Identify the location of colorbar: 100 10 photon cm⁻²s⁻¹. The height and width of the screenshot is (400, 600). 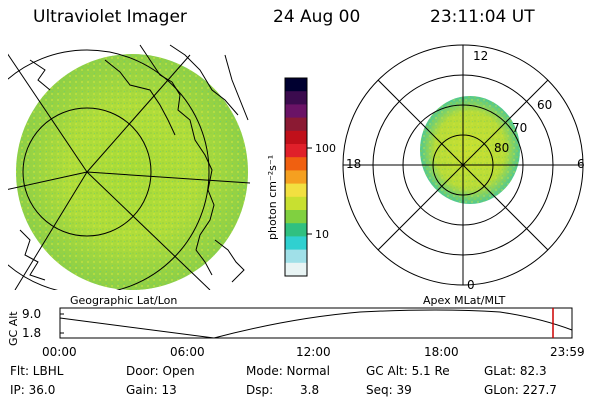
(301, 177).